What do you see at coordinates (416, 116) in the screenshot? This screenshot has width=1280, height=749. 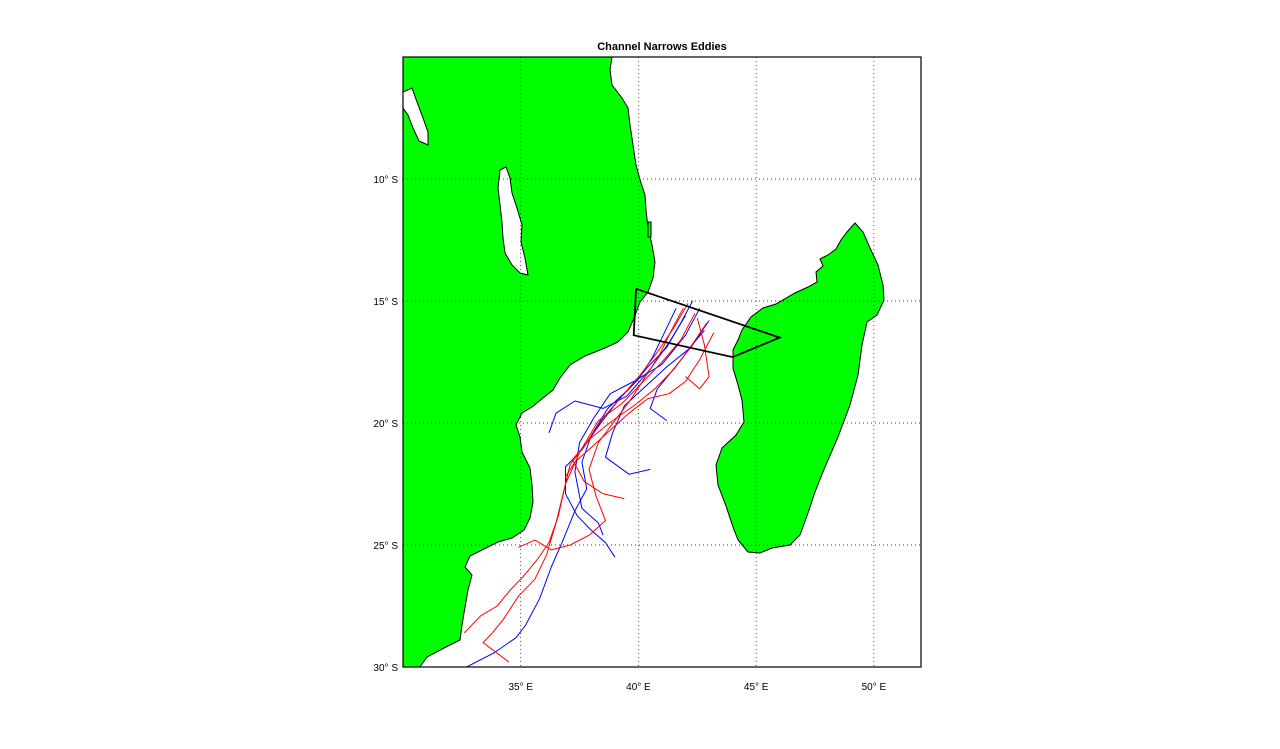 I see `lake-tanganyika` at bounding box center [416, 116].